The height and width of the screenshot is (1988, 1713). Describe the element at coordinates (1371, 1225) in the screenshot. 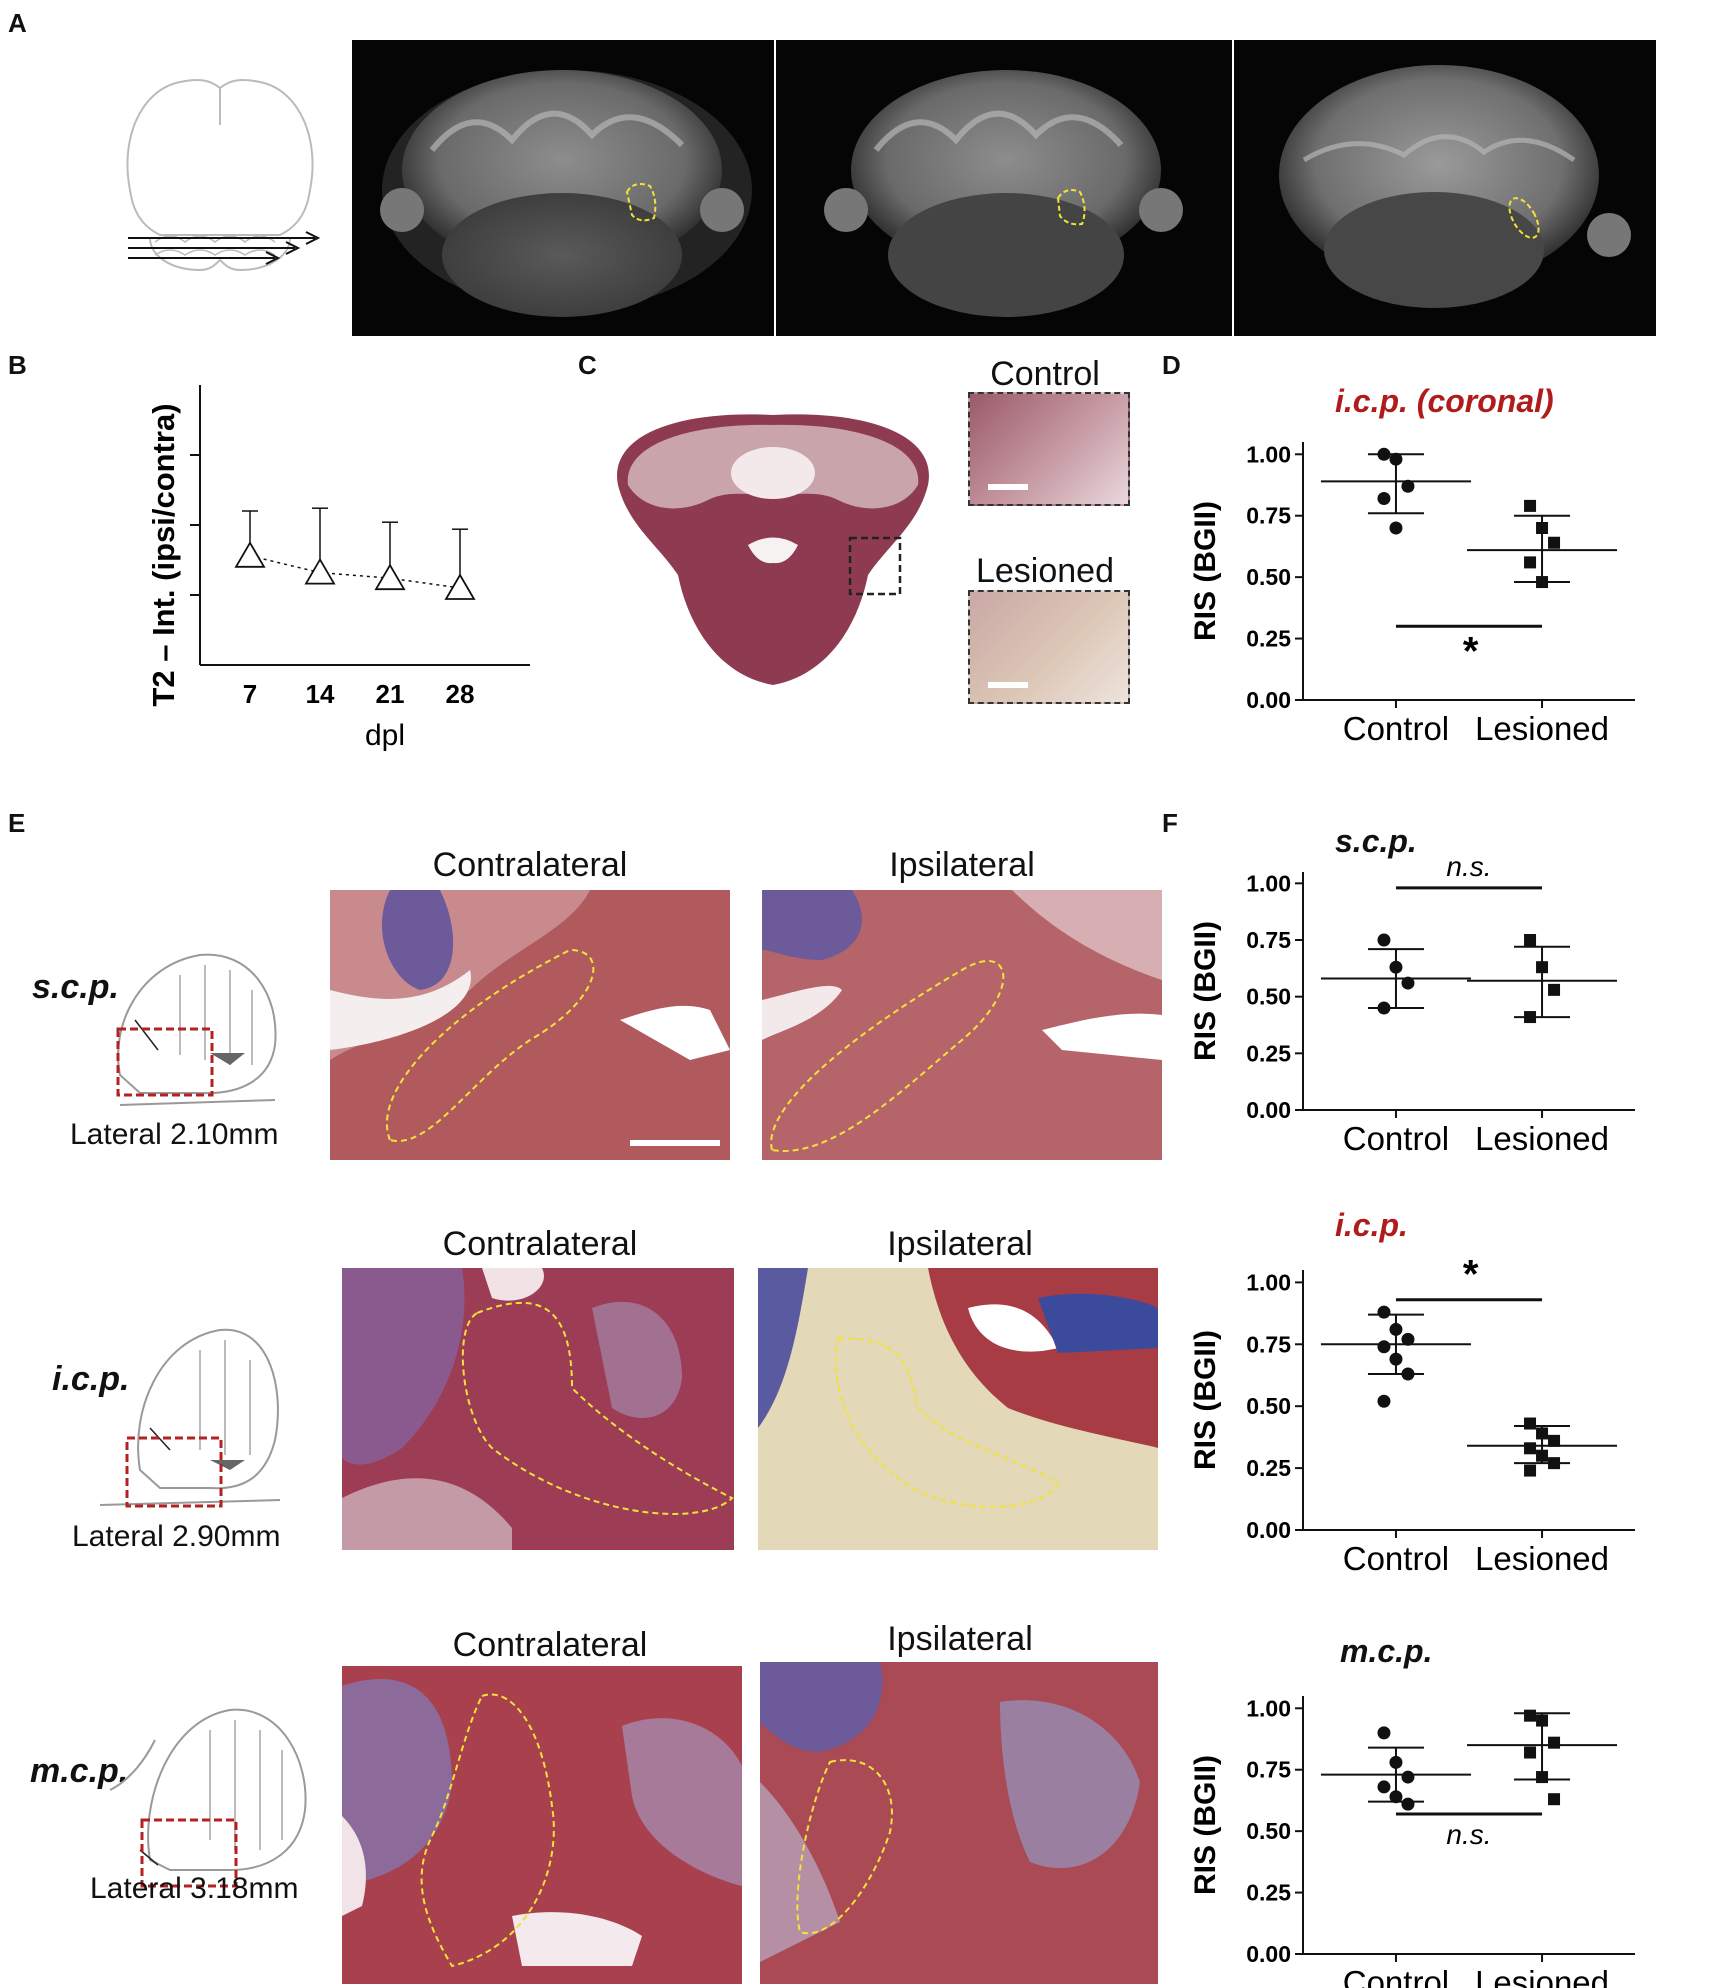

I see `chart-title: i.c.p.` at that location.